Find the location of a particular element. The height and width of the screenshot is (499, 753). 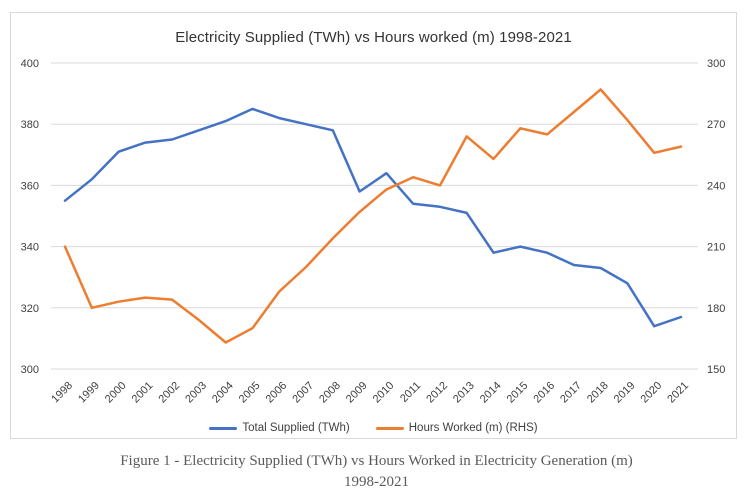

left-axis-tick-label: 400 is located at coordinates (30, 64).